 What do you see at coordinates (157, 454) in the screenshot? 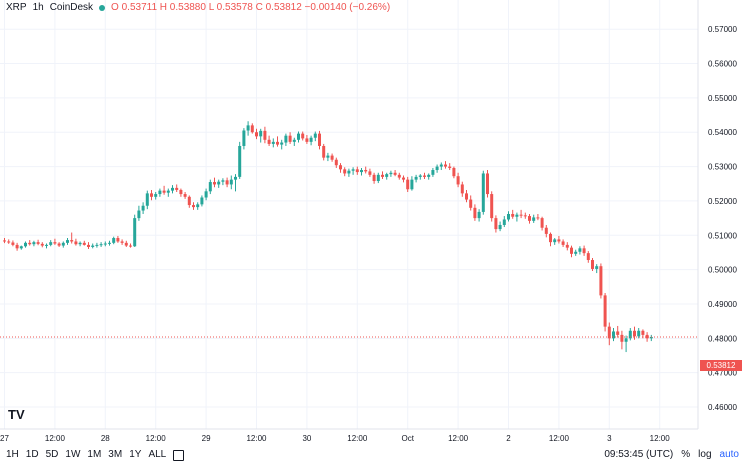
I see `timeframe-all: ALL` at bounding box center [157, 454].